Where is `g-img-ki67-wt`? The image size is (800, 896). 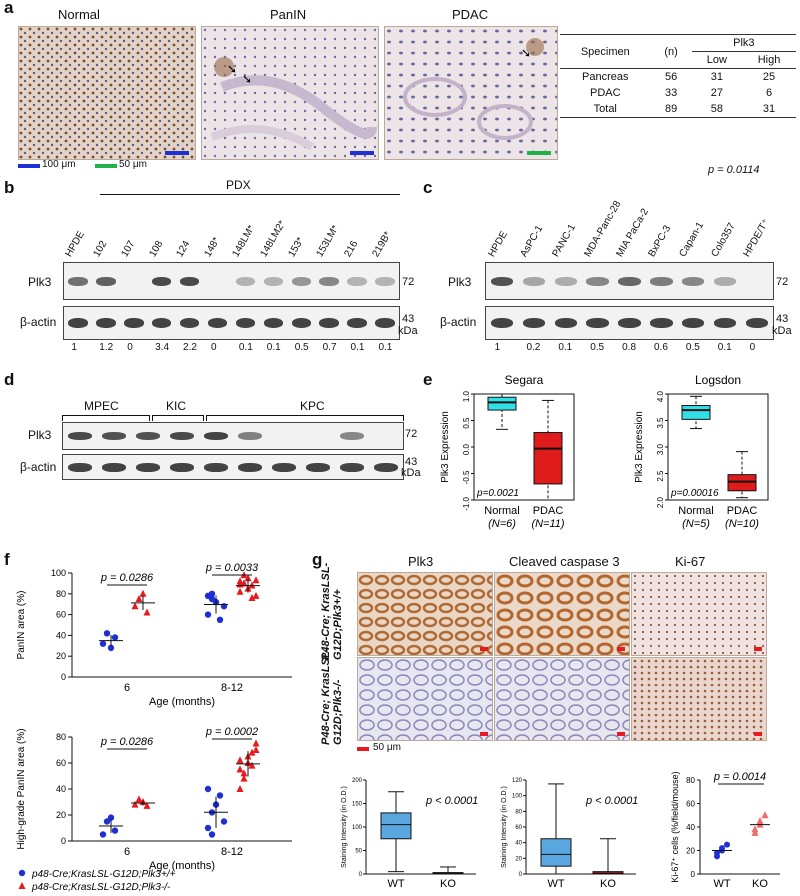 g-img-ki67-wt is located at coordinates (699, 614).